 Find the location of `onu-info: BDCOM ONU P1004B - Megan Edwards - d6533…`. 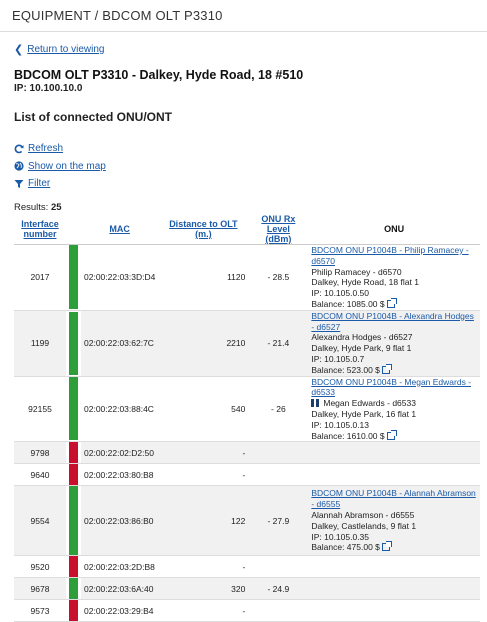

onu-info: BDCOM ONU P1004B - Megan Edwards - d6533… is located at coordinates (394, 409).